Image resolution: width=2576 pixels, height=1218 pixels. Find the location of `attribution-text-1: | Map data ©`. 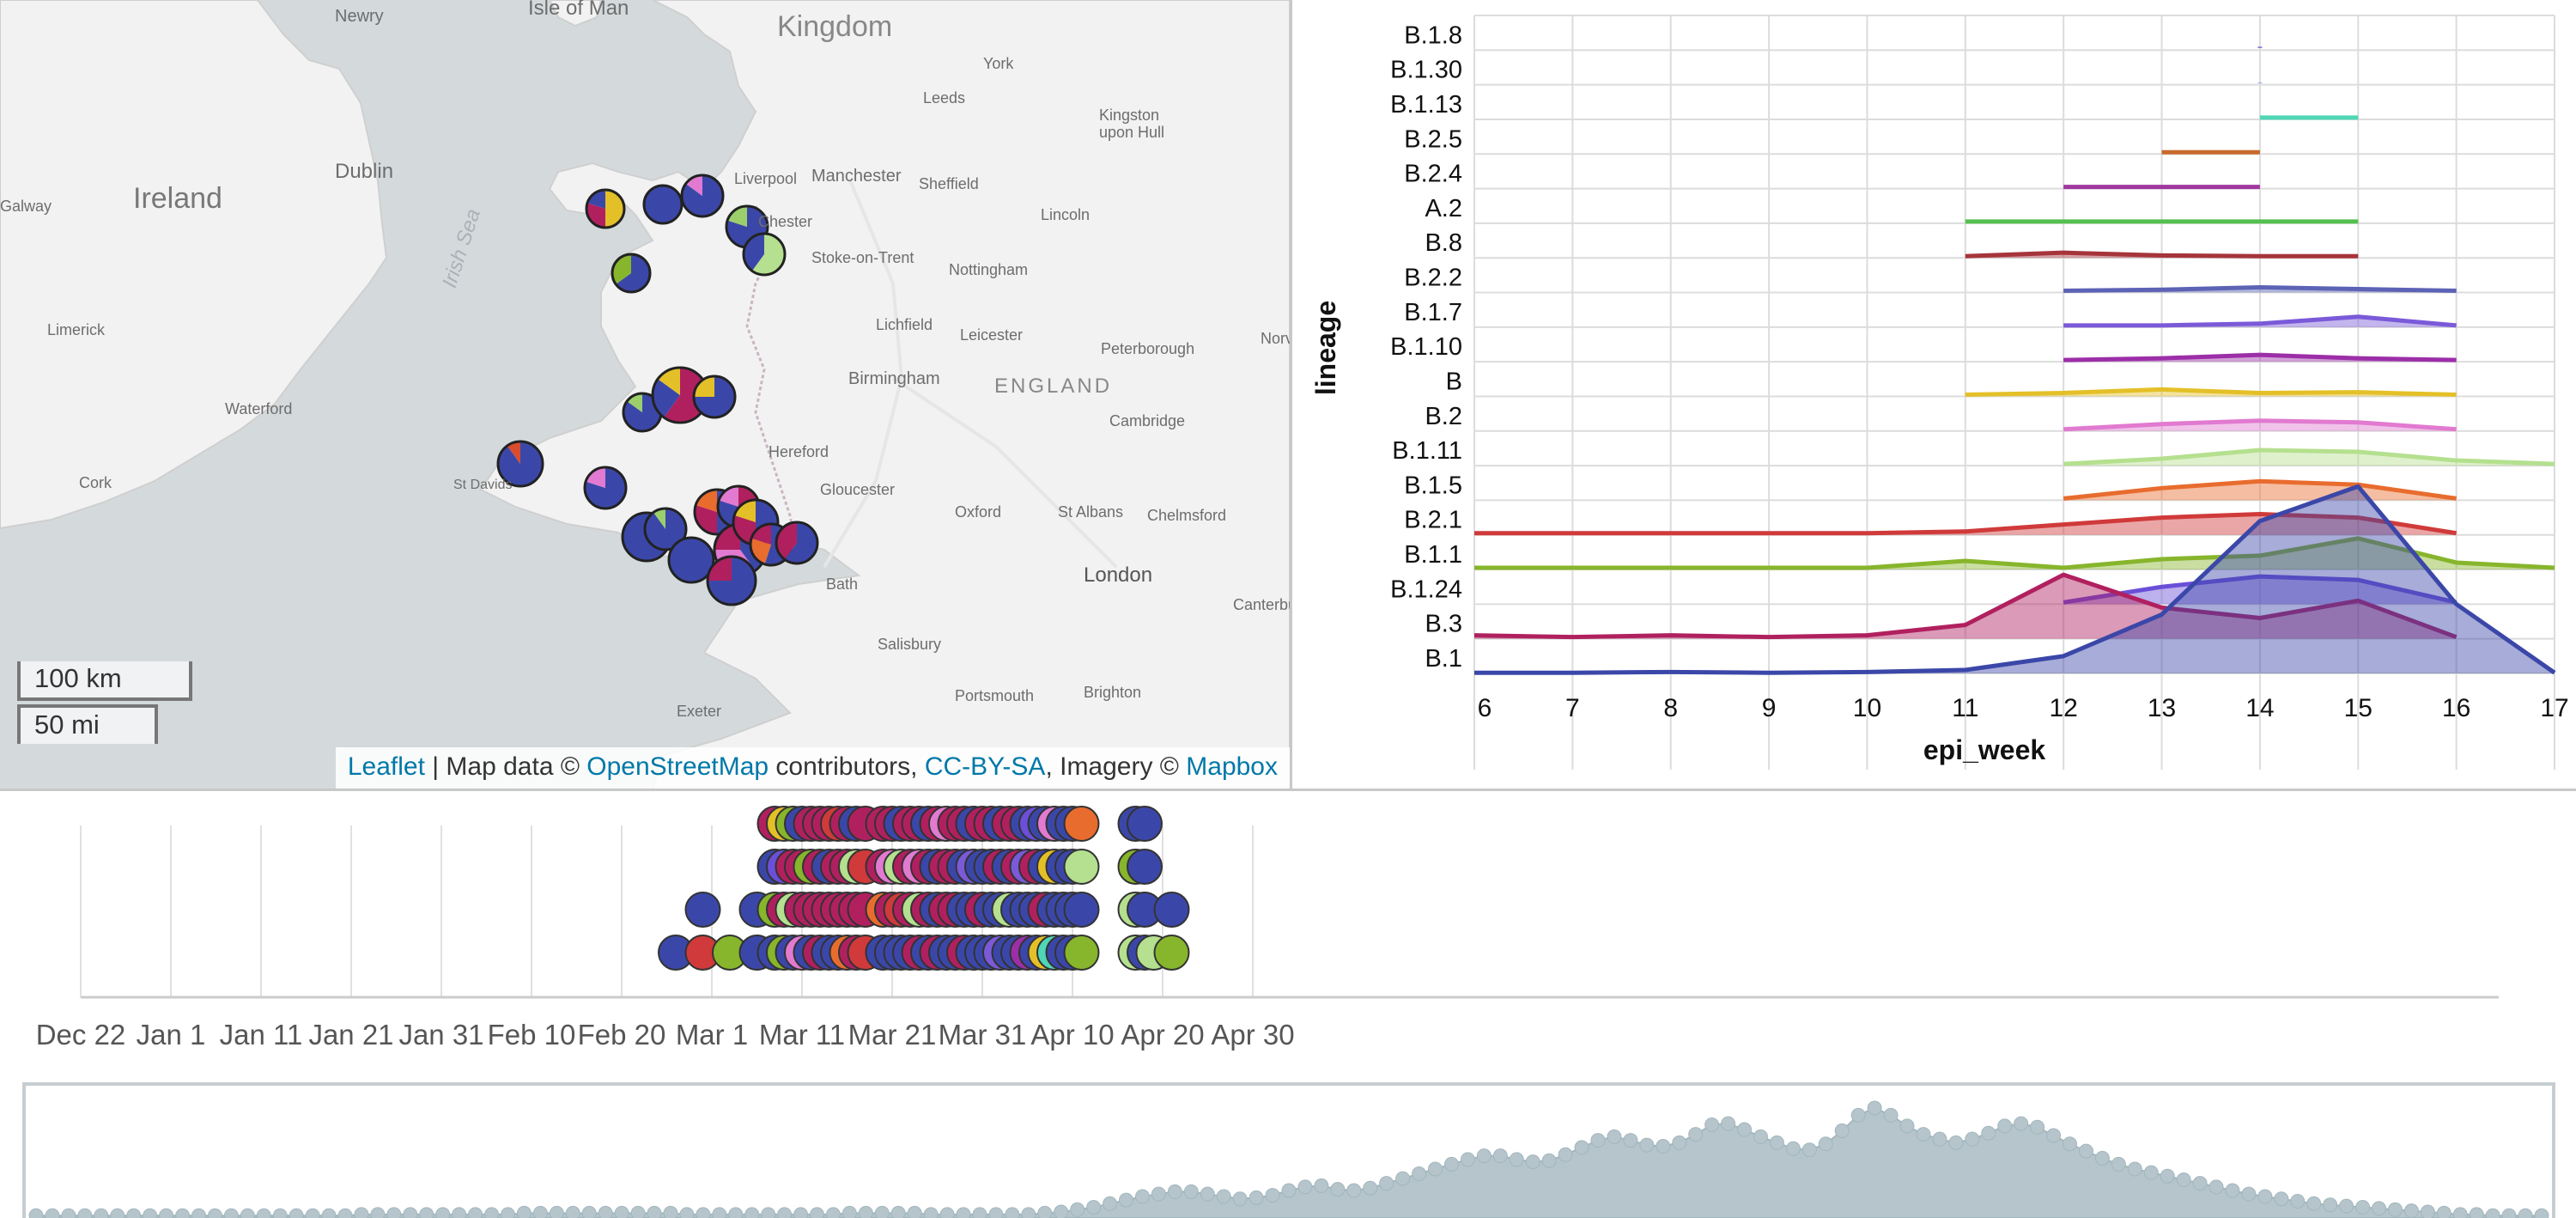

attribution-text-1: | Map data © is located at coordinates (505, 766).